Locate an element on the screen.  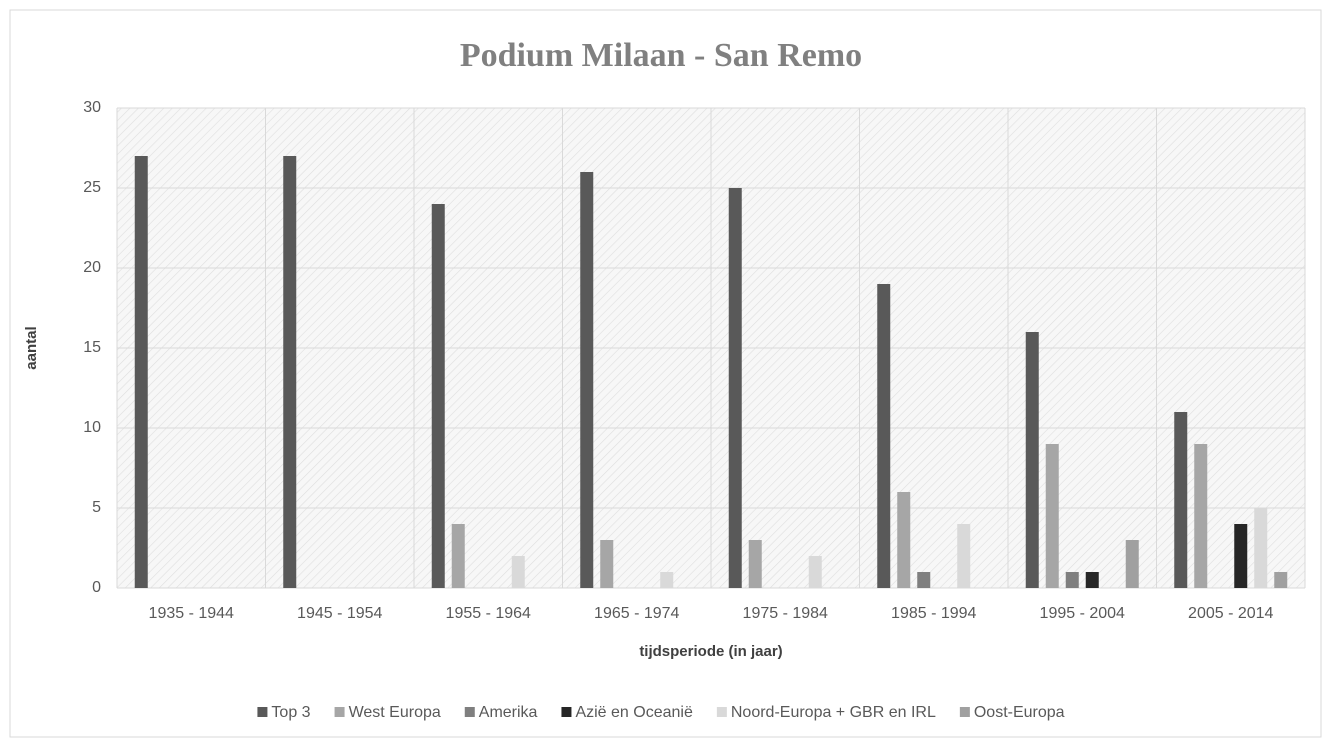
legend-label: Amerika is located at coordinates (508, 712).